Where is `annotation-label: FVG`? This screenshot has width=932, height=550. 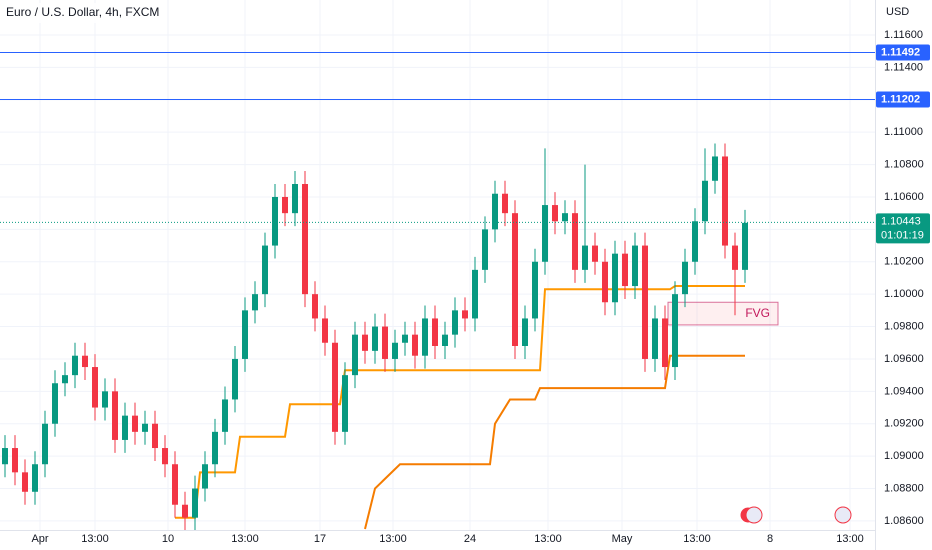
annotation-label: FVG is located at coordinates (757, 313).